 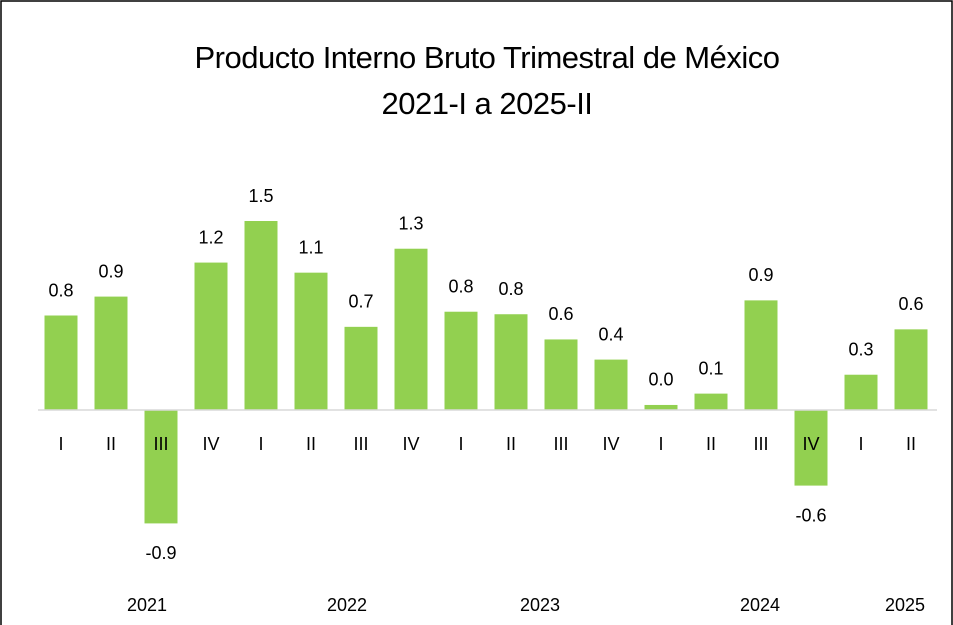 What do you see at coordinates (147, 605) in the screenshot?
I see `year-label: 2021` at bounding box center [147, 605].